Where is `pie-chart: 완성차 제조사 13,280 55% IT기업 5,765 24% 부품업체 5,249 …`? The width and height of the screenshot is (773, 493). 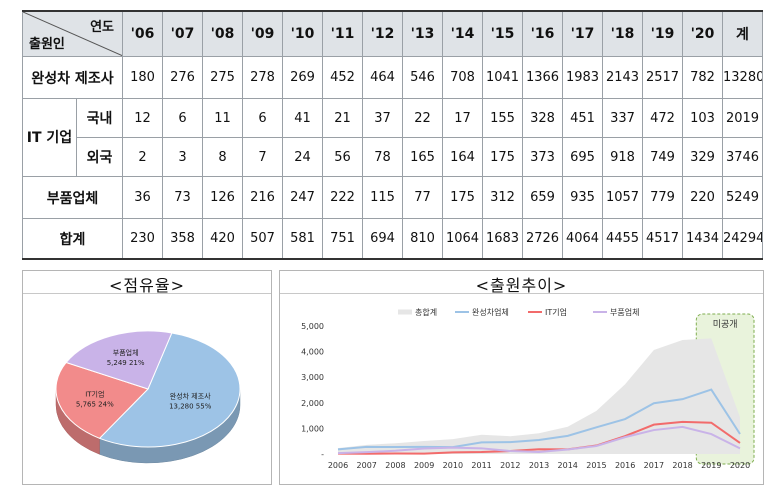
pie-chart: 완성차 제조사 13,280 55% IT기업 5,765 24% 부품업체 5,249 … is located at coordinates (148, 397).